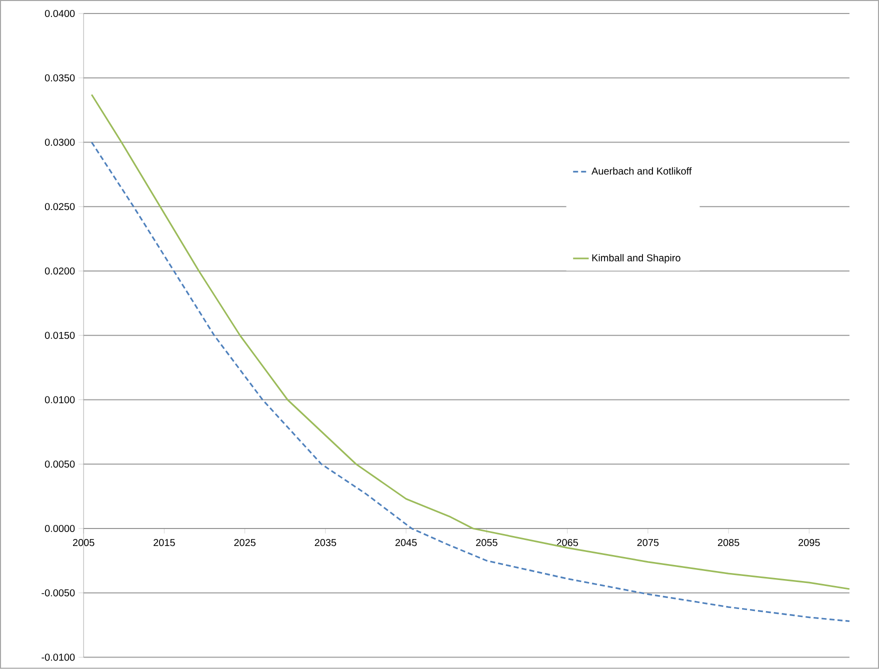  Describe the element at coordinates (809, 542) in the screenshot. I see `x-tick-label: 2095` at that location.